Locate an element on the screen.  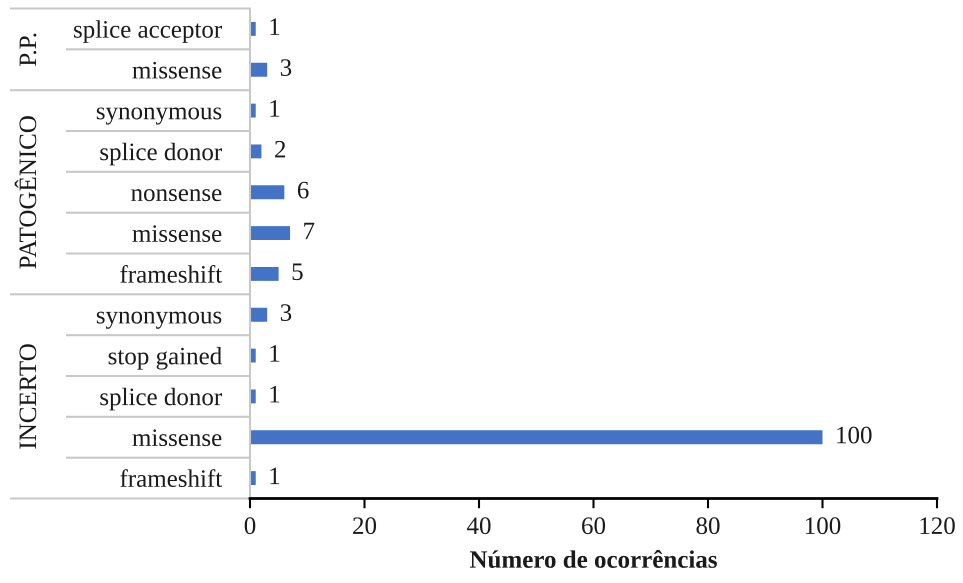
x-tick-label: 0 is located at coordinates (250, 525).